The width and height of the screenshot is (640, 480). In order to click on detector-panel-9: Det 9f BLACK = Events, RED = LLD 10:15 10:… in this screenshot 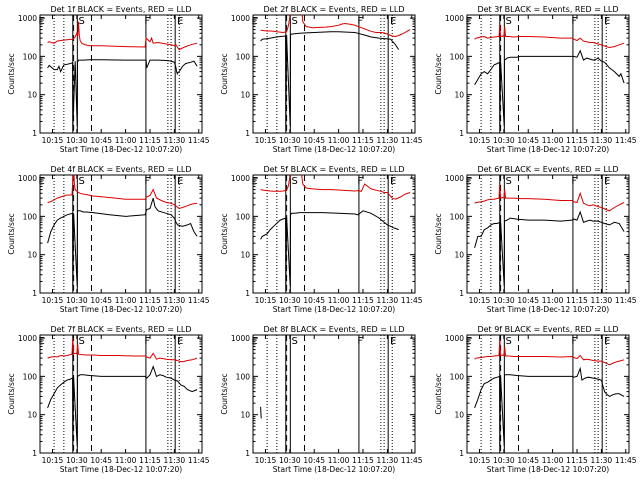, I will do `click(535, 399)`.